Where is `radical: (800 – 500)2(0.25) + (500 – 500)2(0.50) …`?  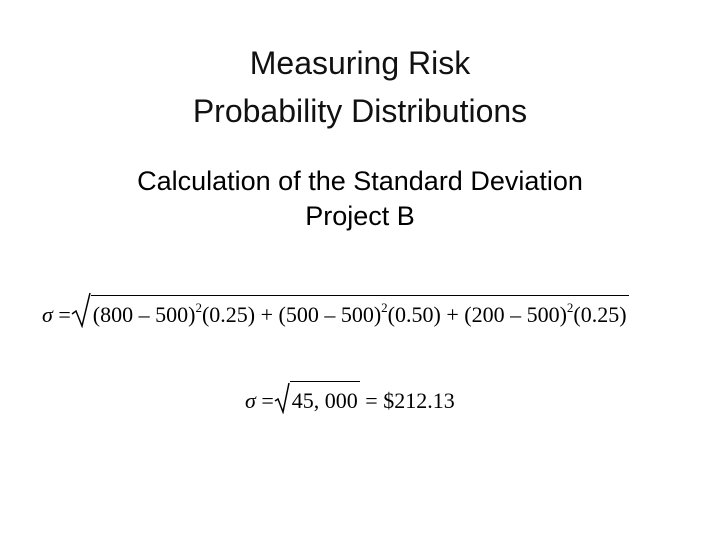 radical: (800 – 500)2(0.25) + (500 – 500)2(0.50) … is located at coordinates (350, 310).